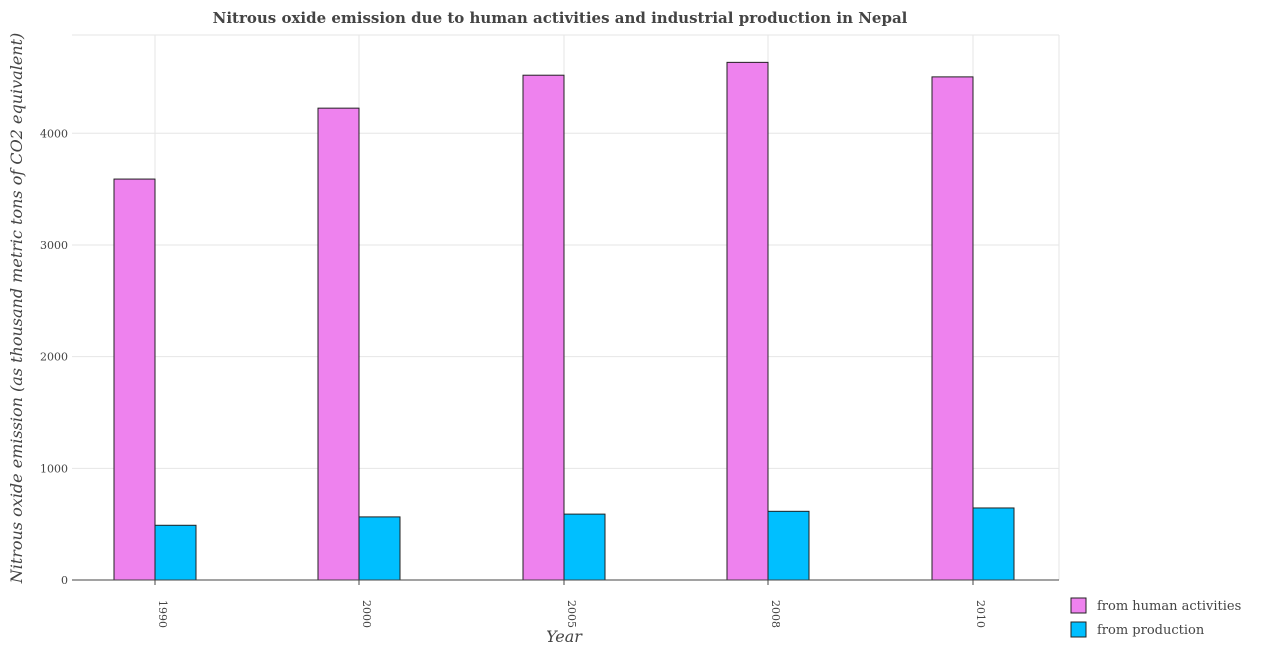  I want to click on x-axis-label: Year, so click(564, 636).